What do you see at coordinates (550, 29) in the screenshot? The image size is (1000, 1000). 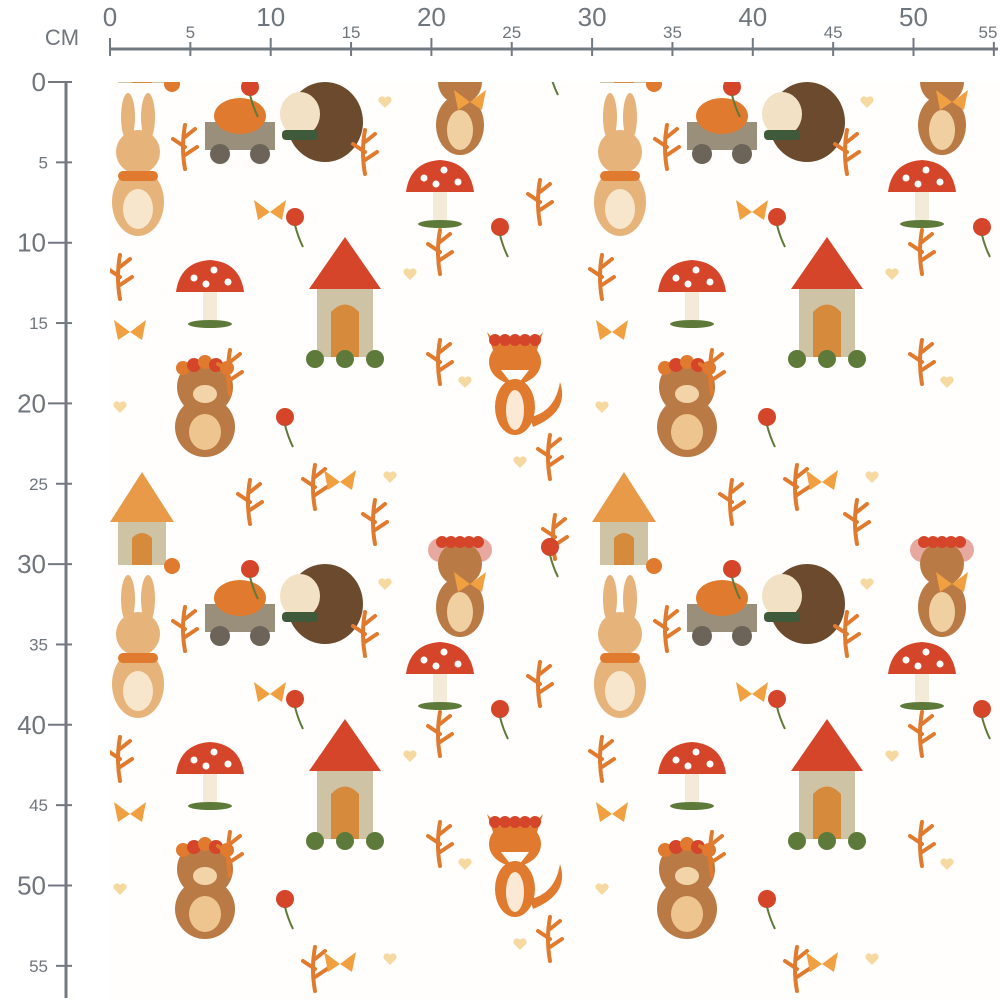 I see `top-ruler: 0 5 10 15 20 25 30 35 40 45 50 55` at bounding box center [550, 29].